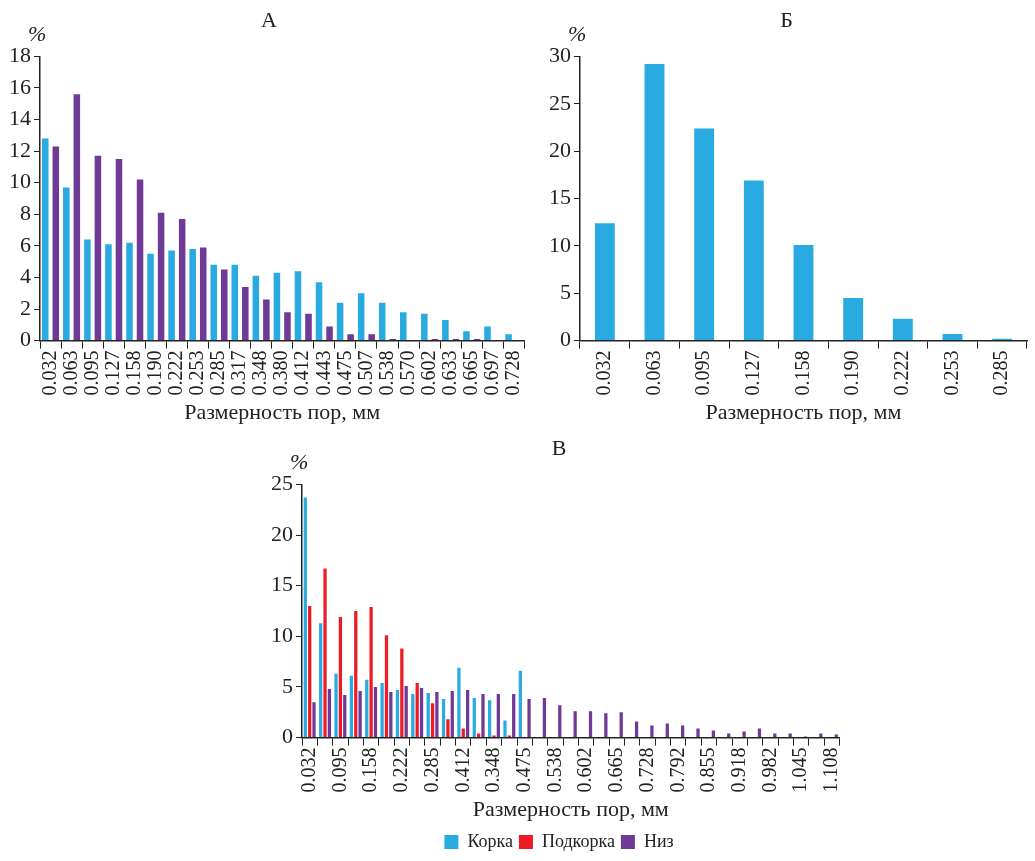  I want to click on x-tick-label: 0.475, so click(343, 373).